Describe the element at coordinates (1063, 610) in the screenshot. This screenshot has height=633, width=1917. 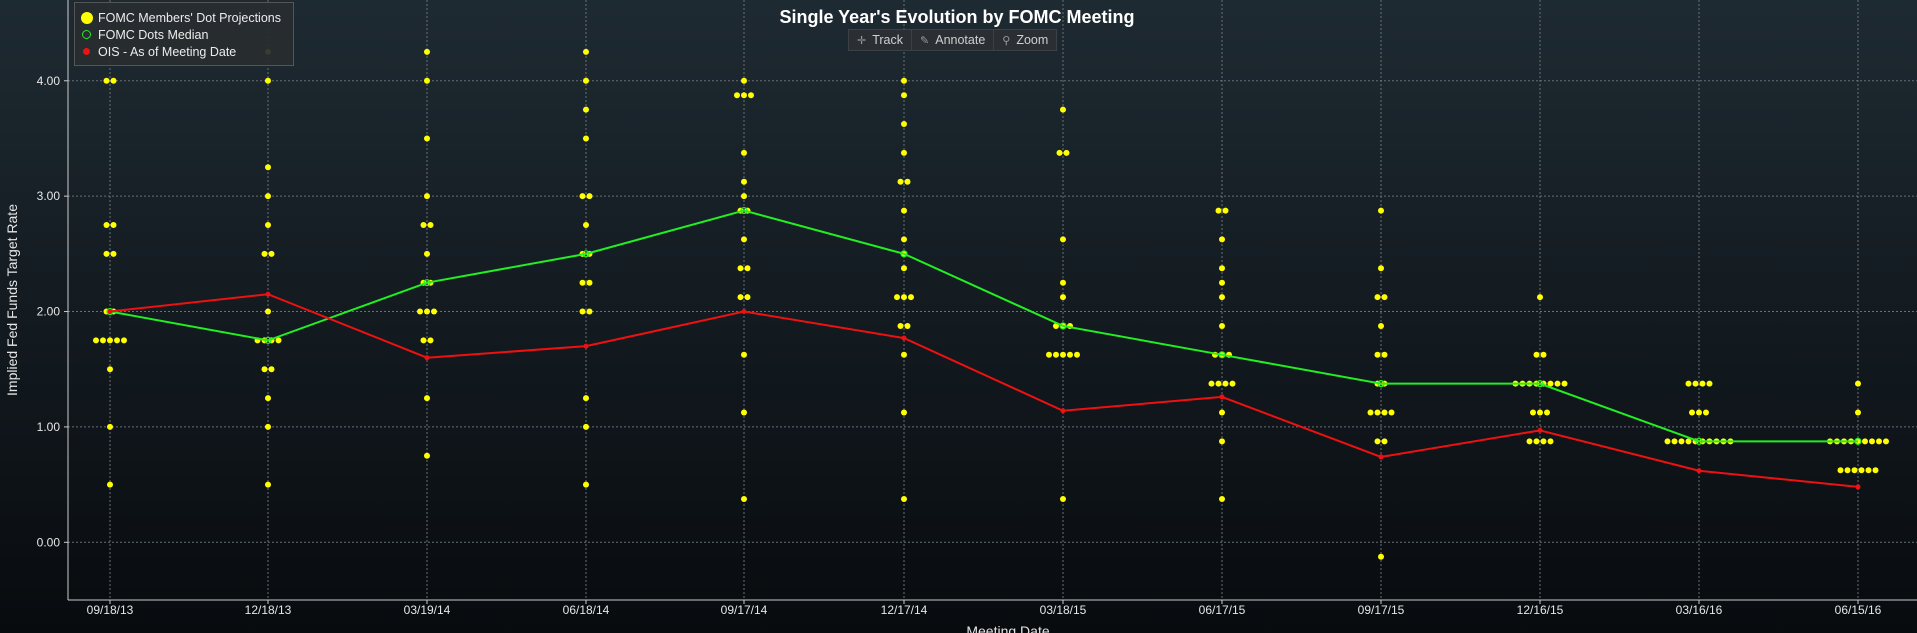
I see `x-tick-label: 03/18/15` at that location.